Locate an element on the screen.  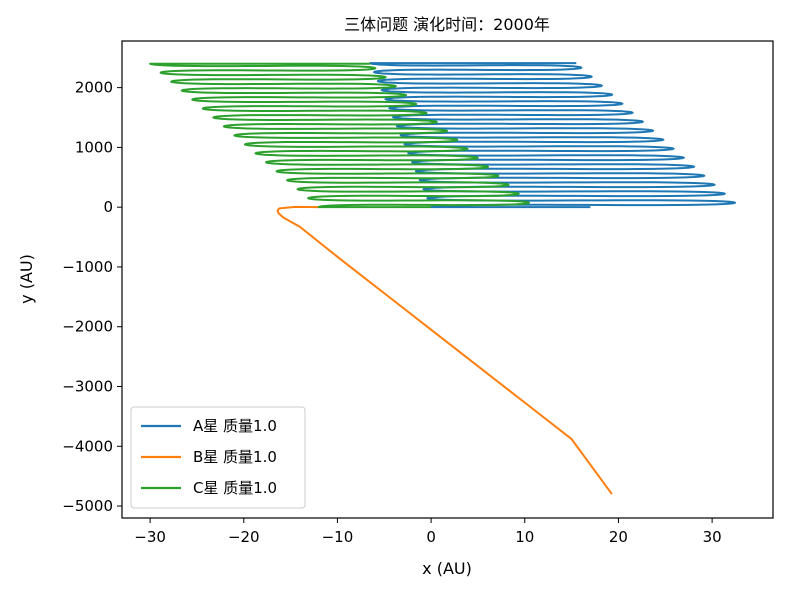
series-c-line is located at coordinates (340, 135).